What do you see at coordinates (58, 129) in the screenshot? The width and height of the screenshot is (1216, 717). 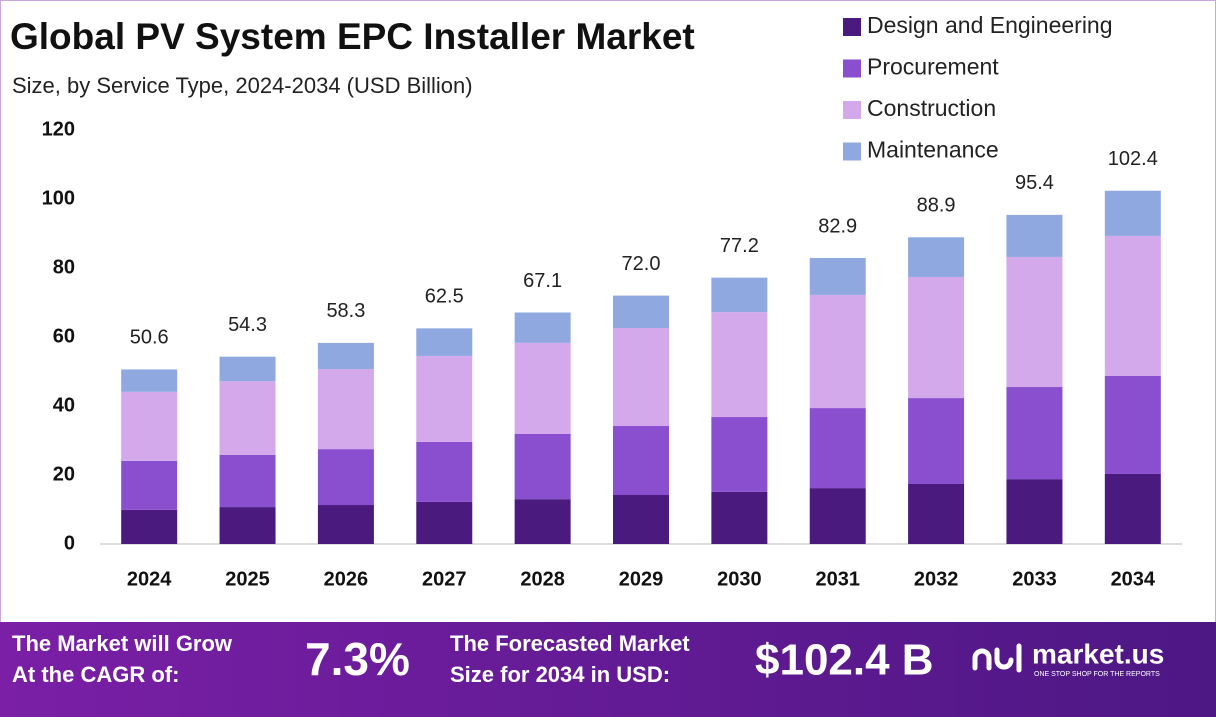 I see `y-tick-label: 120` at bounding box center [58, 129].